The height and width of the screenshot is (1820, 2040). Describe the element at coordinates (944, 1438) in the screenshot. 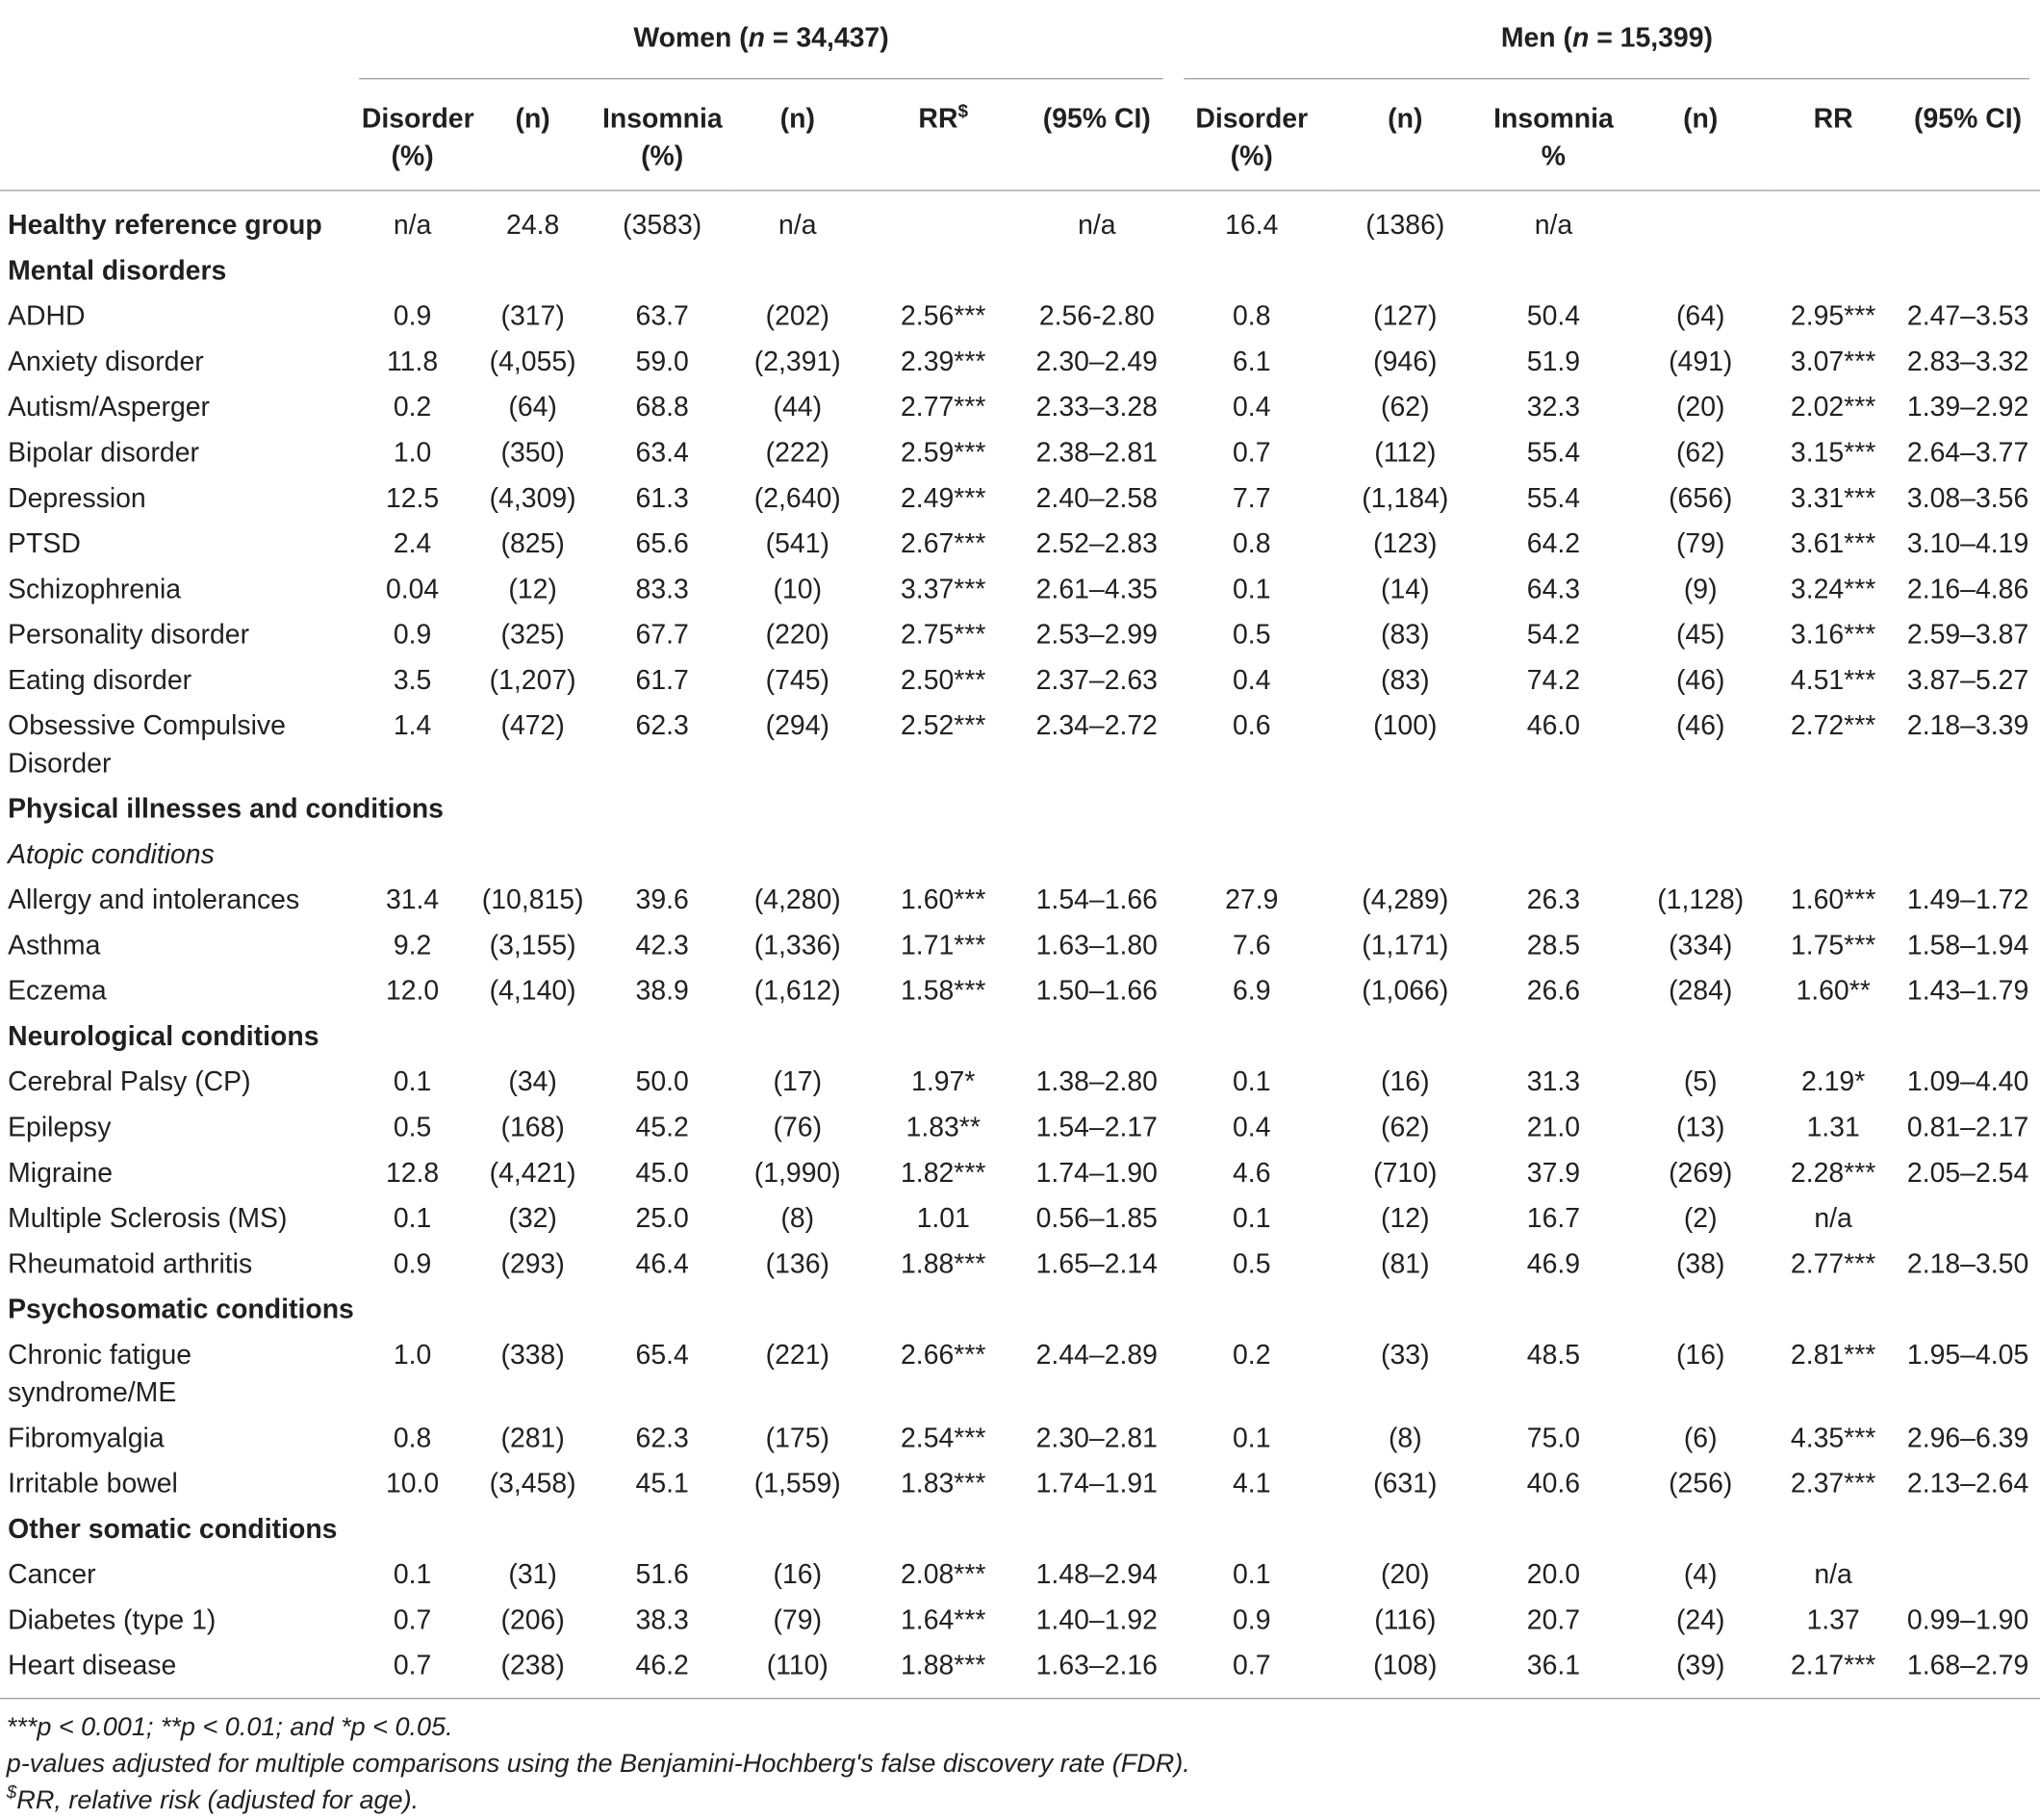

I see `cell: 2.54***` at that location.